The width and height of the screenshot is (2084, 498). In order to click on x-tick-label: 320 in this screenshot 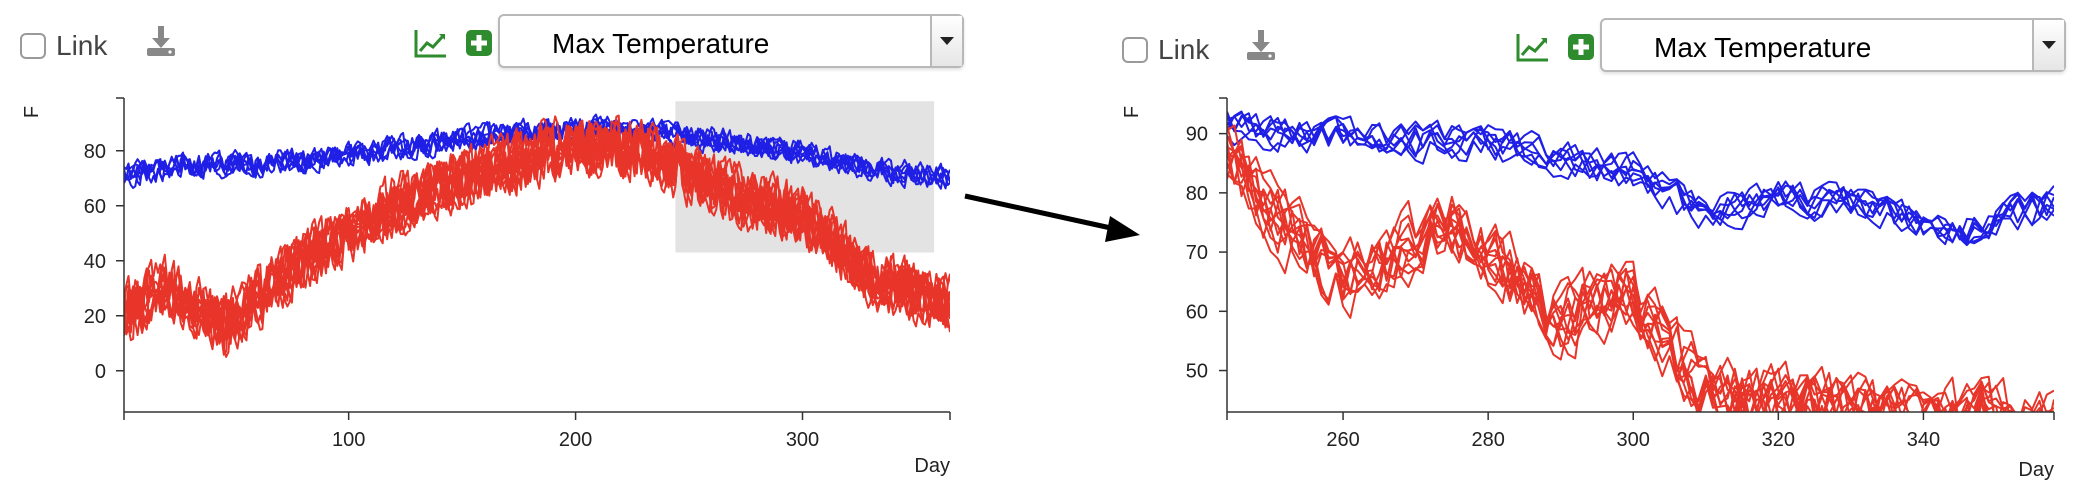, I will do `click(1778, 440)`.